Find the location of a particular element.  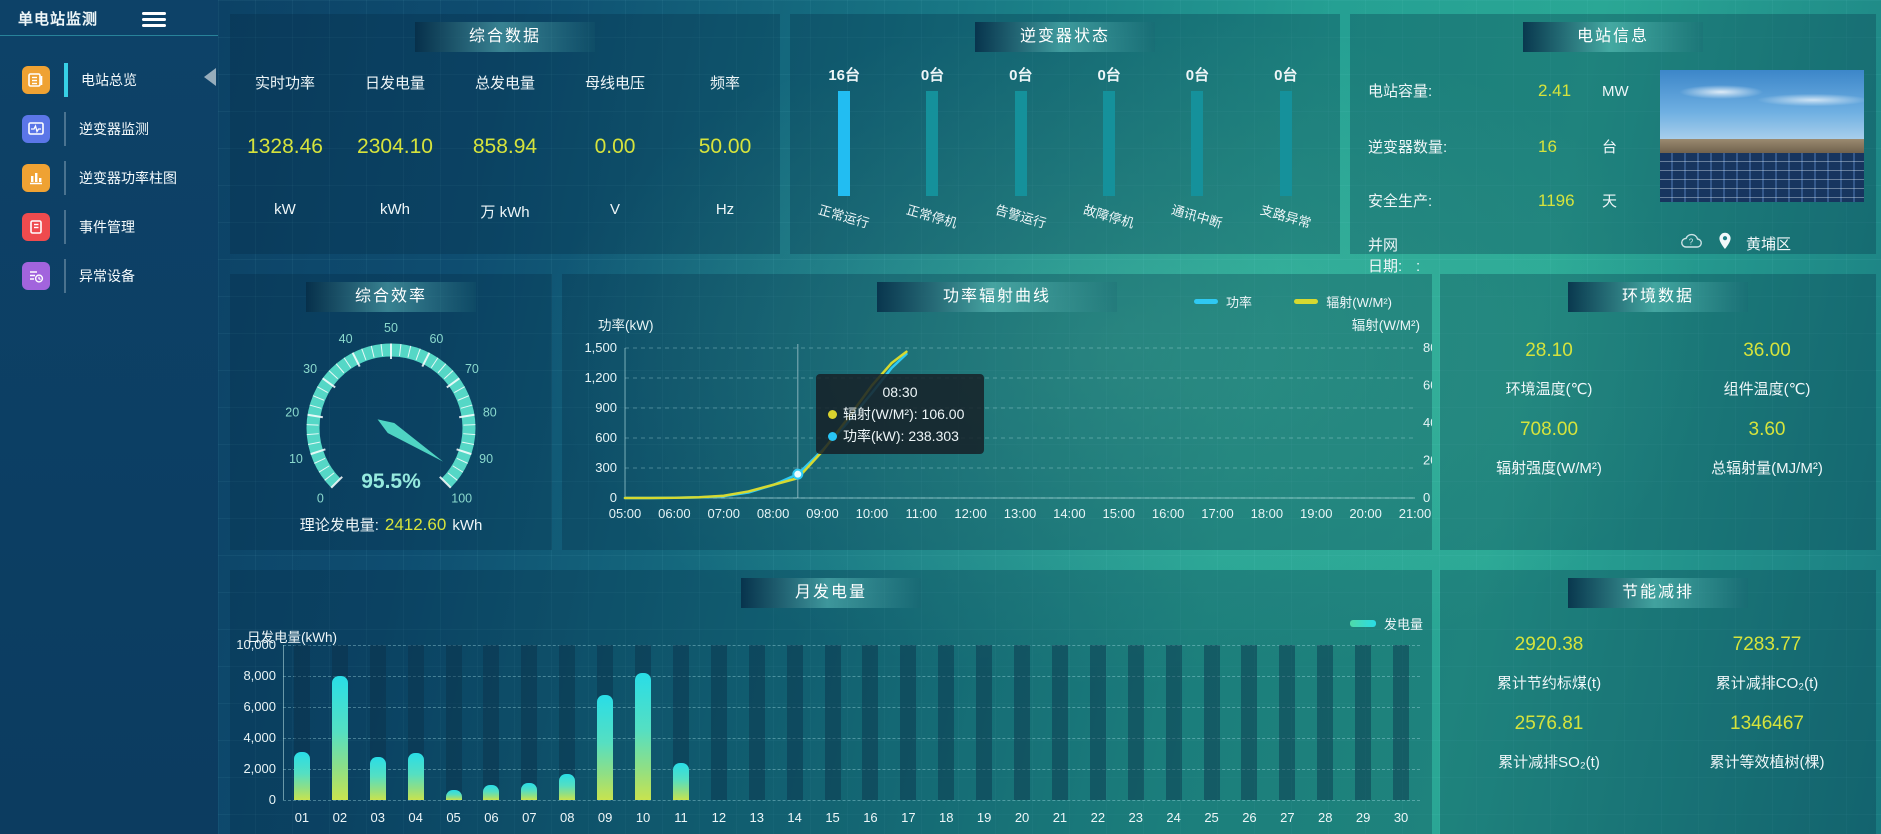

legend-power: 功率 is located at coordinates (1222, 301).